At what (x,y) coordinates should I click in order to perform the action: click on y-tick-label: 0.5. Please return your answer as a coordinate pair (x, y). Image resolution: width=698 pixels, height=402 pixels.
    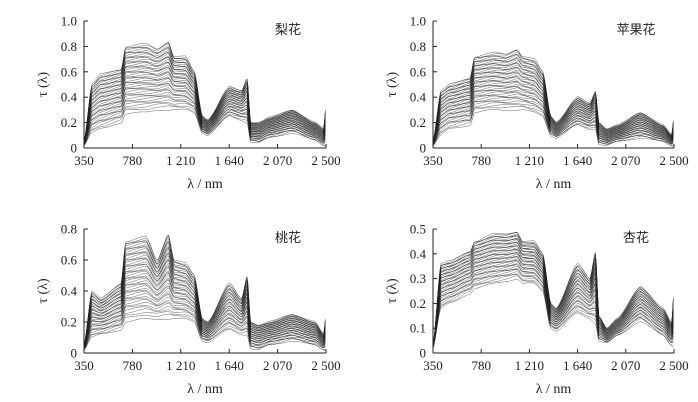
    Looking at the image, I should click on (418, 229).